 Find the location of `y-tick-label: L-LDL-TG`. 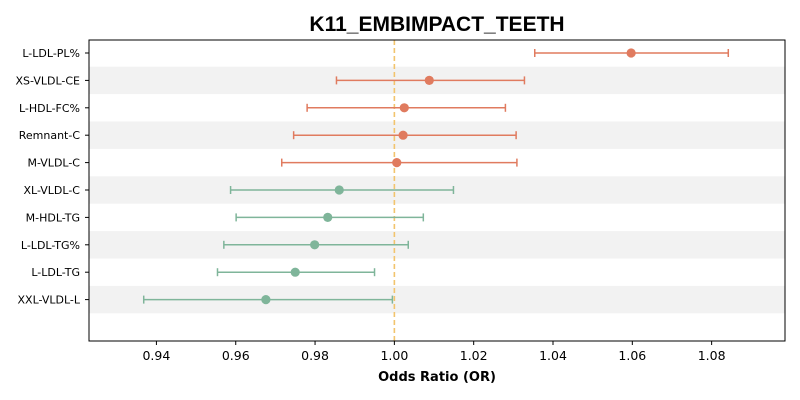

y-tick-label: L-LDL-TG is located at coordinates (55, 272).